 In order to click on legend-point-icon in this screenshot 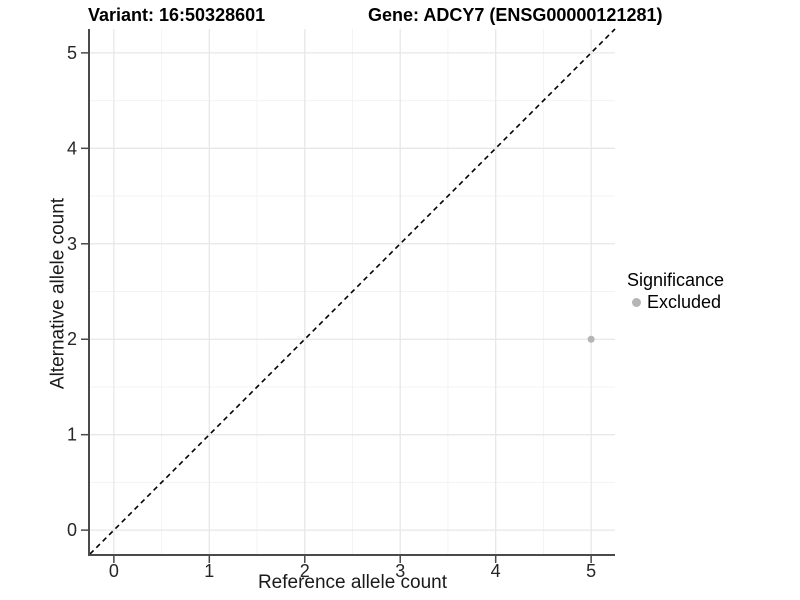, I will do `click(636, 302)`.